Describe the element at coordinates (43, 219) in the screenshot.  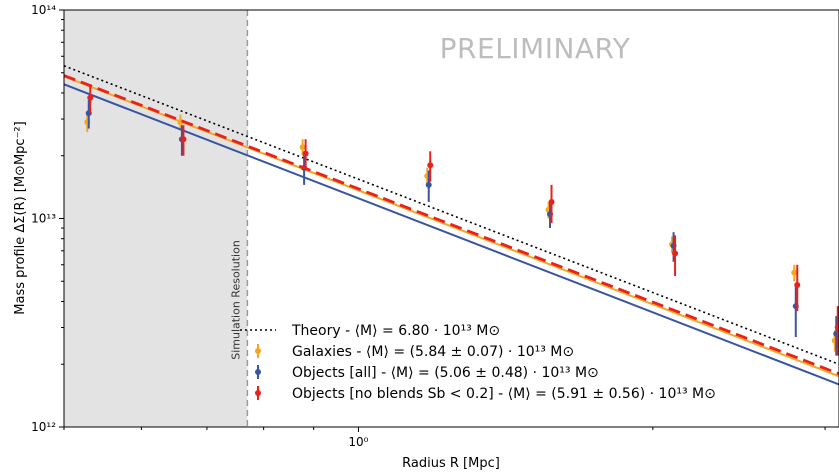
I see `y-tick-label: 10¹³` at that location.